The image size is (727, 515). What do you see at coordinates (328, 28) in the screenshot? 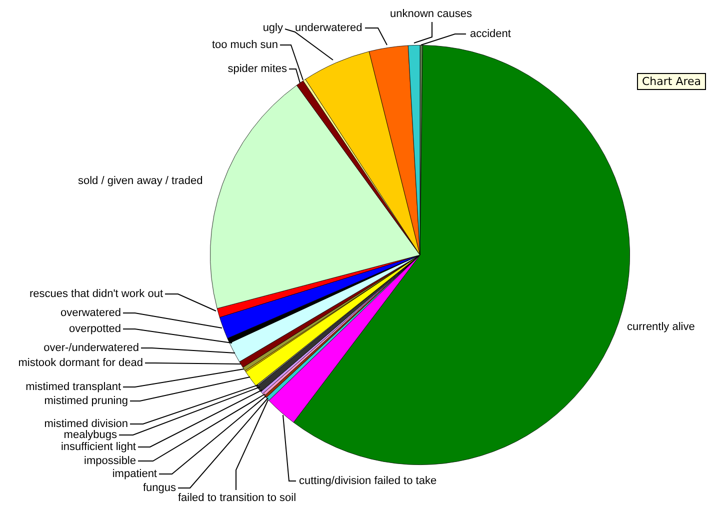
I see `slice-label: underwatered` at bounding box center [328, 28].